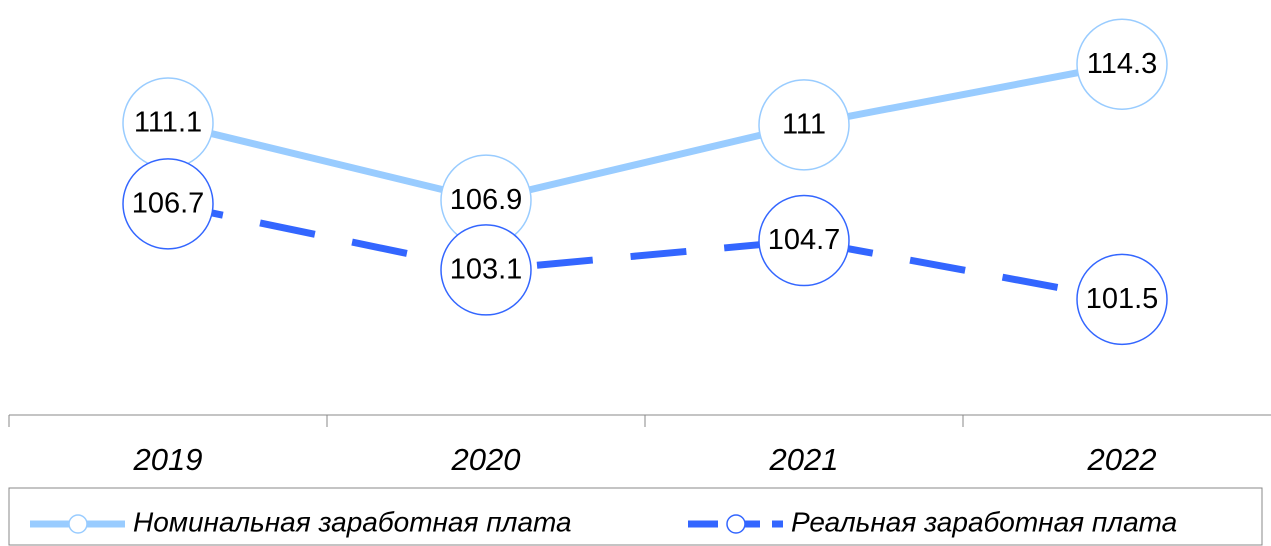 This screenshot has width=1271, height=546. I want to click on data-label: 106.7, so click(168, 203).